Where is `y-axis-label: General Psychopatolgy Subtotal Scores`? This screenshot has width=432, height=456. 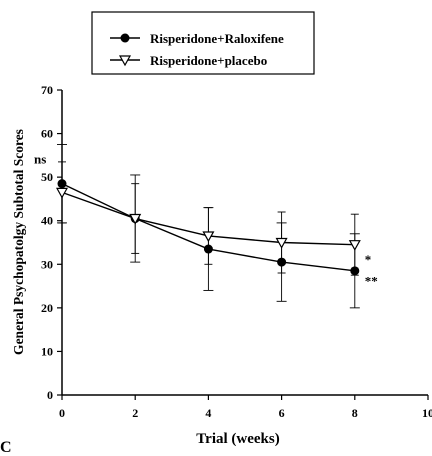 y-axis-label: General Psychopatolgy Subtotal Scores is located at coordinates (18, 242).